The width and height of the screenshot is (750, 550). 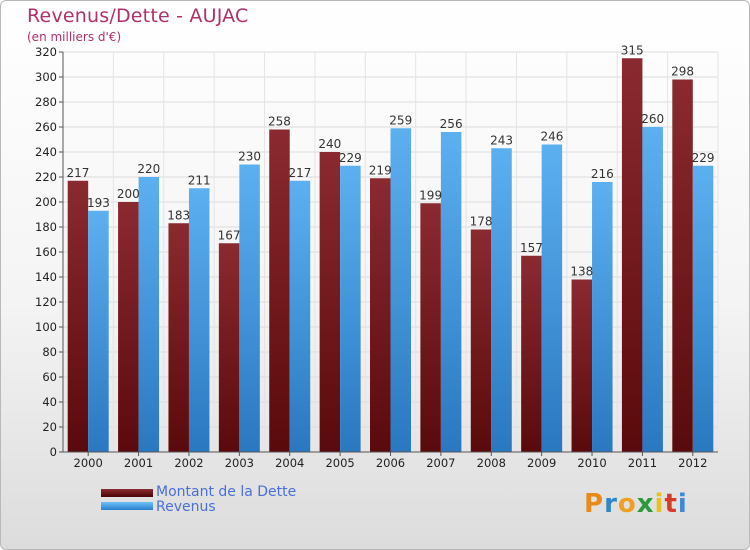 I want to click on bar-dette-2004, so click(x=279, y=290).